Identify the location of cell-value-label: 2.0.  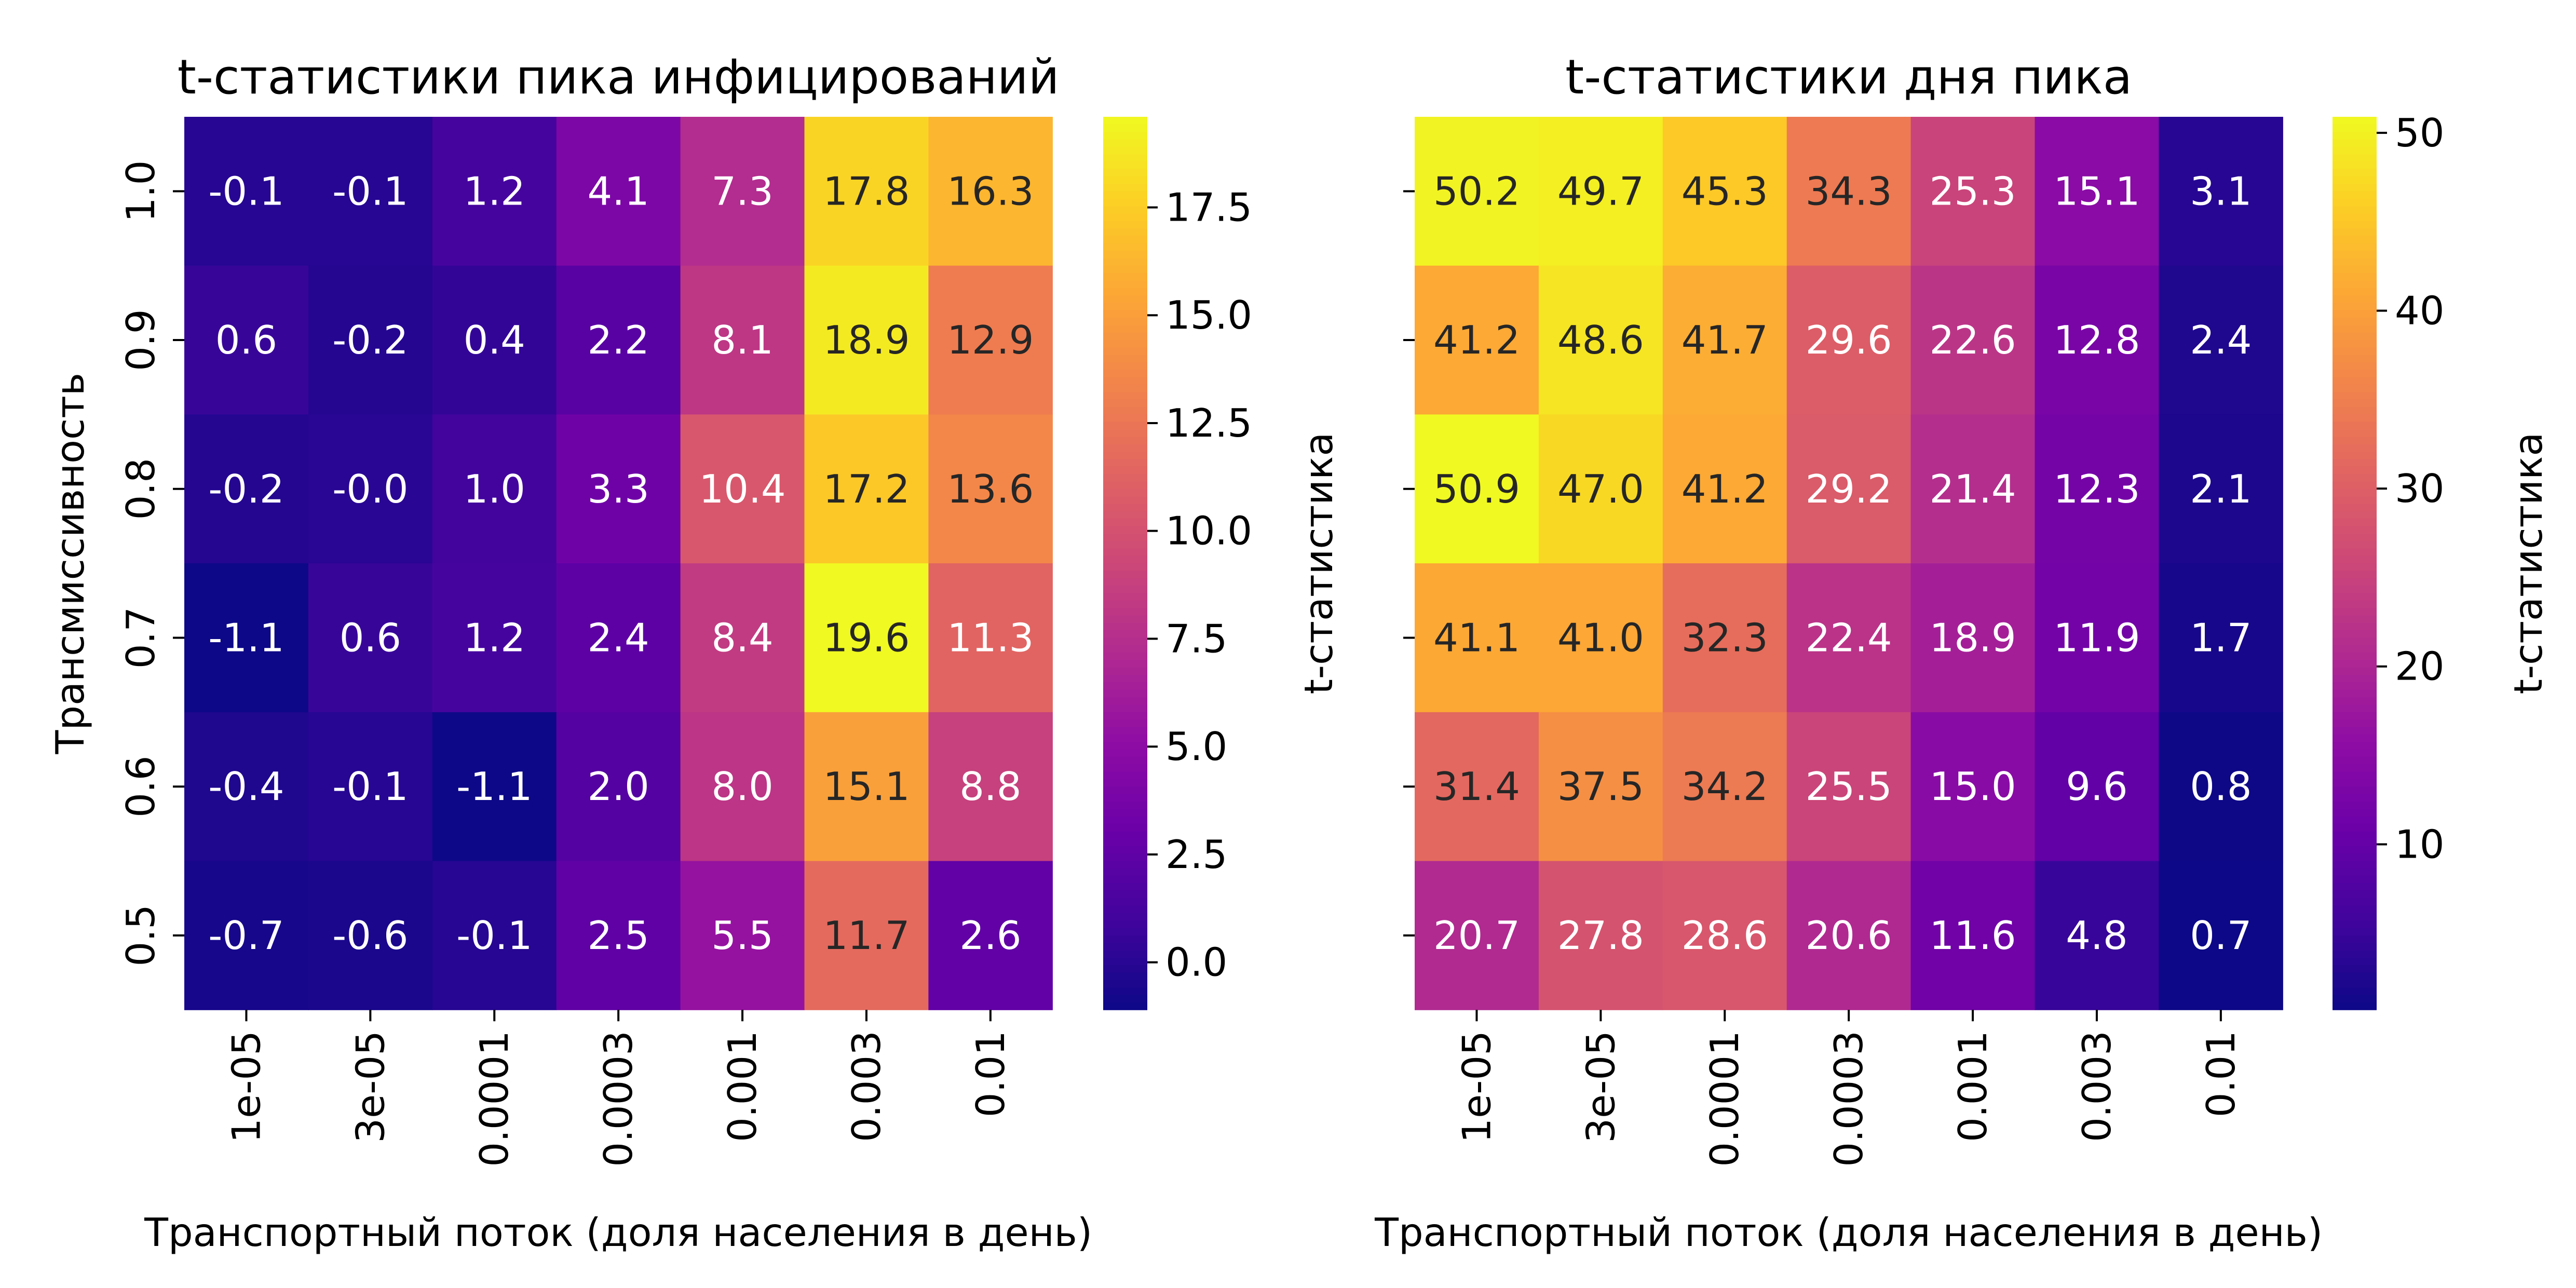
(618, 786).